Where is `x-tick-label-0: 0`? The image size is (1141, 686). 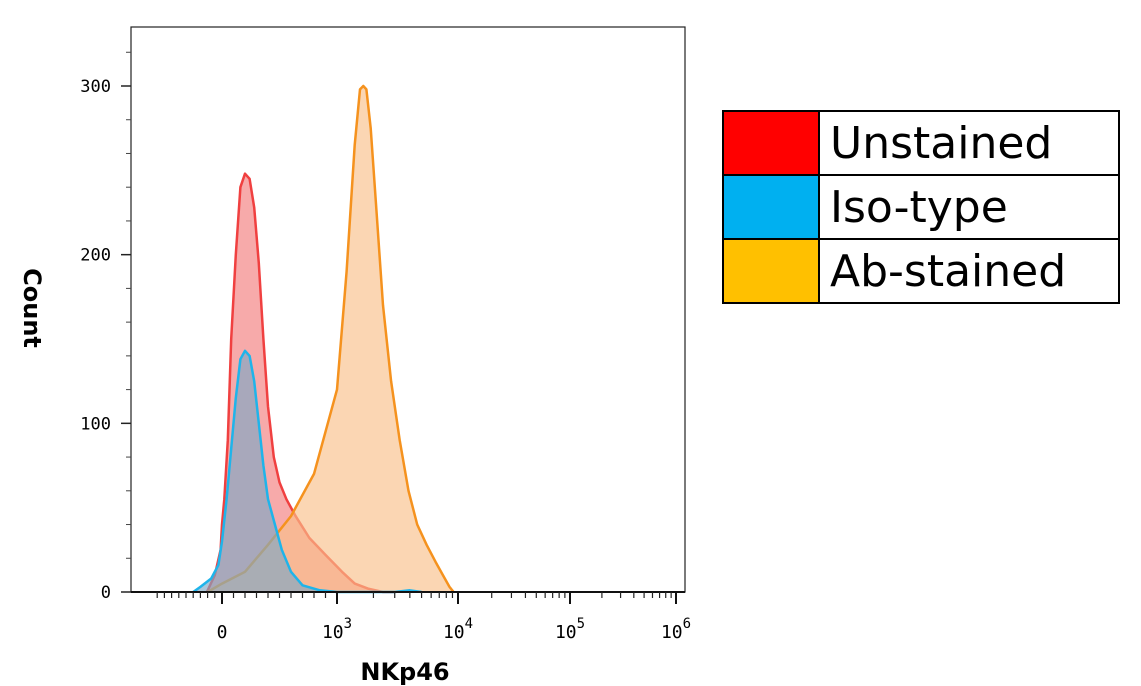
x-tick-label-0: 0 is located at coordinates (222, 632).